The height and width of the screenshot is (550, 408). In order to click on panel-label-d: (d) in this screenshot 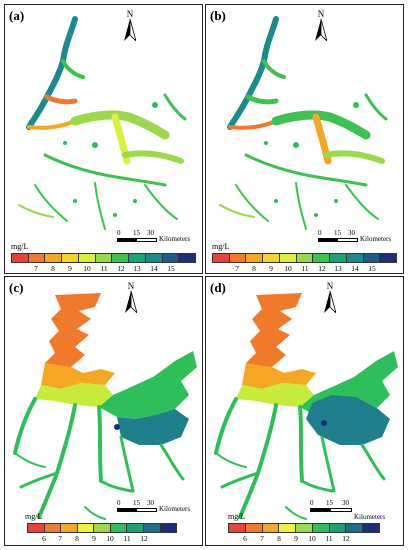, I will do `click(218, 287)`.